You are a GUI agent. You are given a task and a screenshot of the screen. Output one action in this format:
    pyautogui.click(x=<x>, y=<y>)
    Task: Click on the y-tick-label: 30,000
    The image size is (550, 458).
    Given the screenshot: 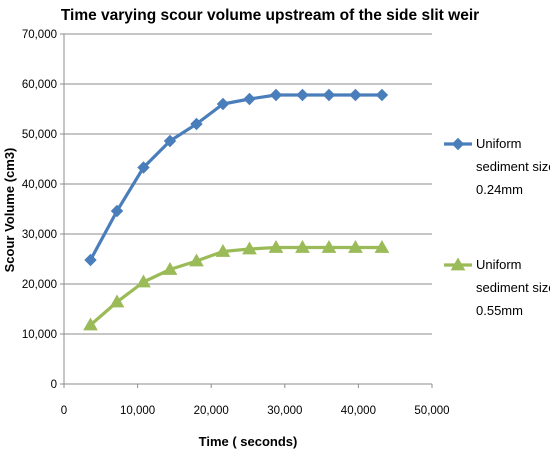 What is the action you would take?
    pyautogui.click(x=39, y=235)
    